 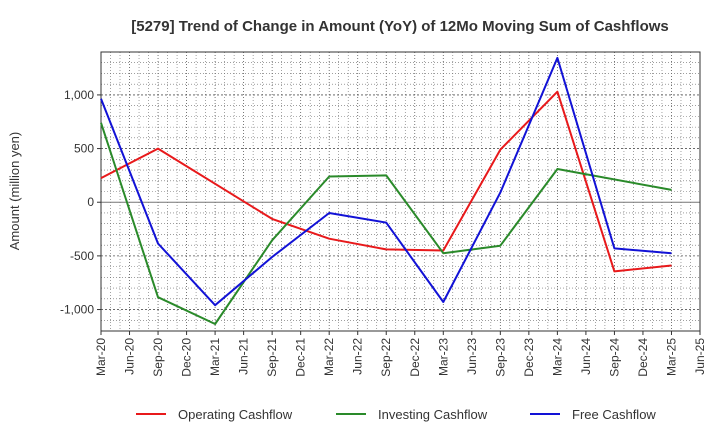 I want to click on x-tick-label: Mar-25, so click(x=671, y=357).